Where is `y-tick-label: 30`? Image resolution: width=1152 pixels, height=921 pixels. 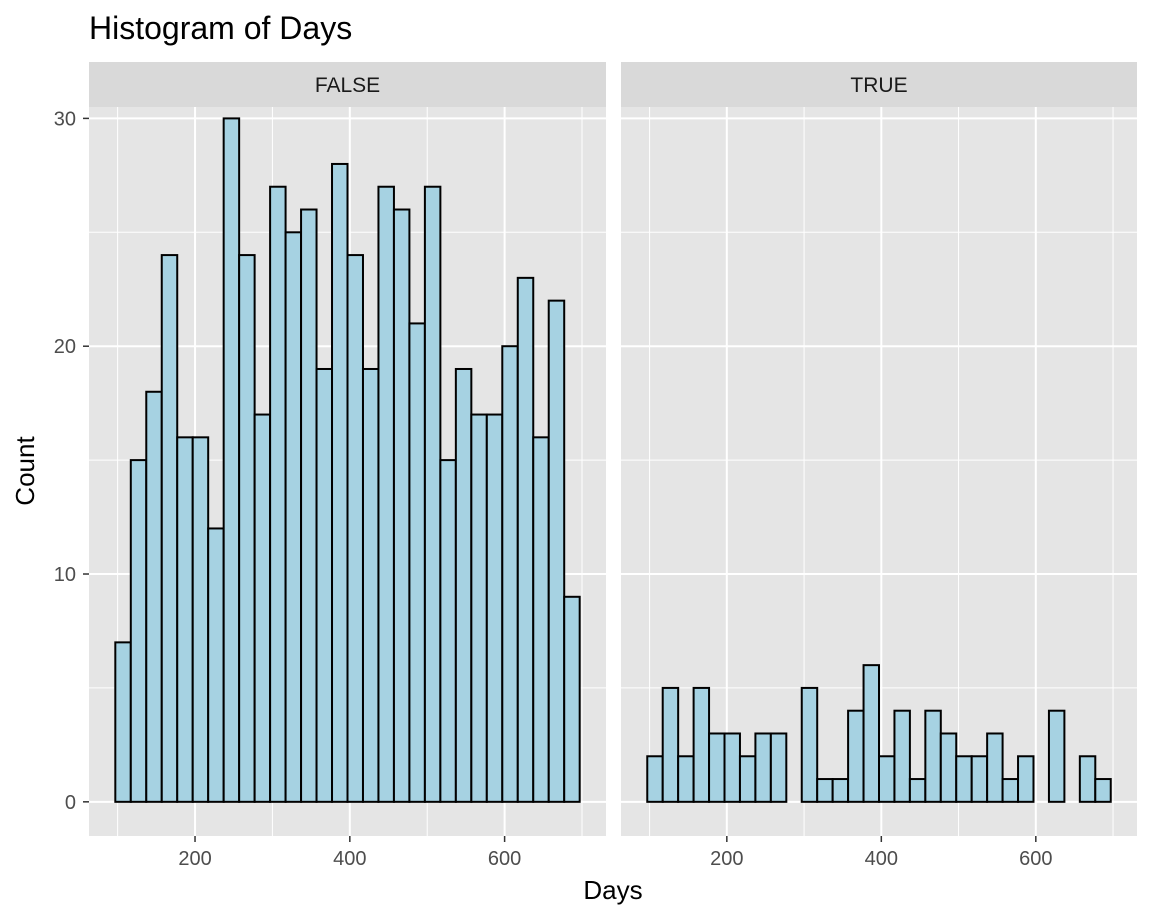
y-tick-label: 30 is located at coordinates (65, 119).